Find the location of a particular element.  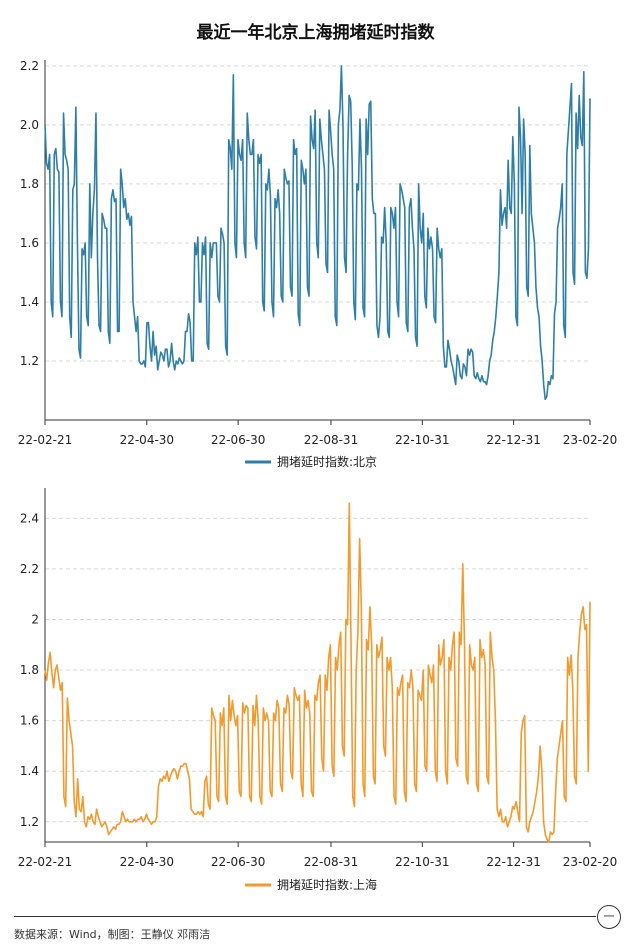

shanghai-y-tick-label: 1.8 is located at coordinates (29, 670).